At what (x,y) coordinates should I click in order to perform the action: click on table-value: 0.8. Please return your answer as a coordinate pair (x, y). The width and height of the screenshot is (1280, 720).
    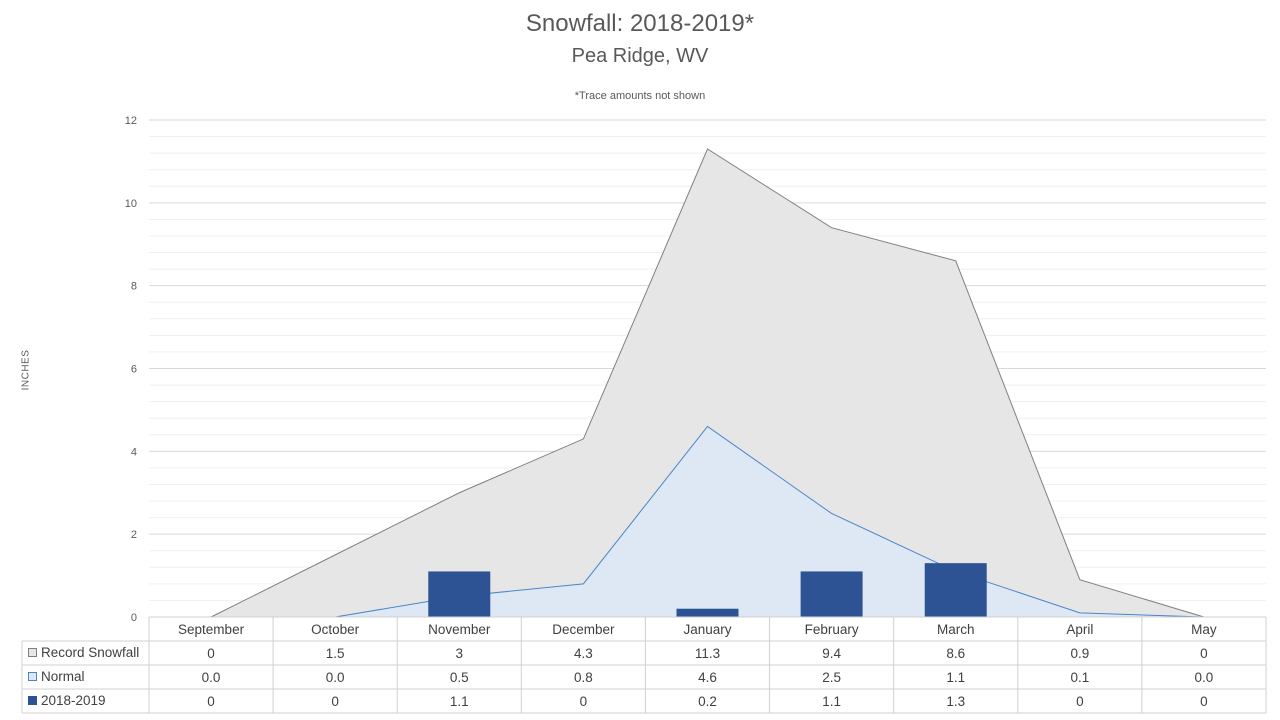
    Looking at the image, I should click on (583, 677).